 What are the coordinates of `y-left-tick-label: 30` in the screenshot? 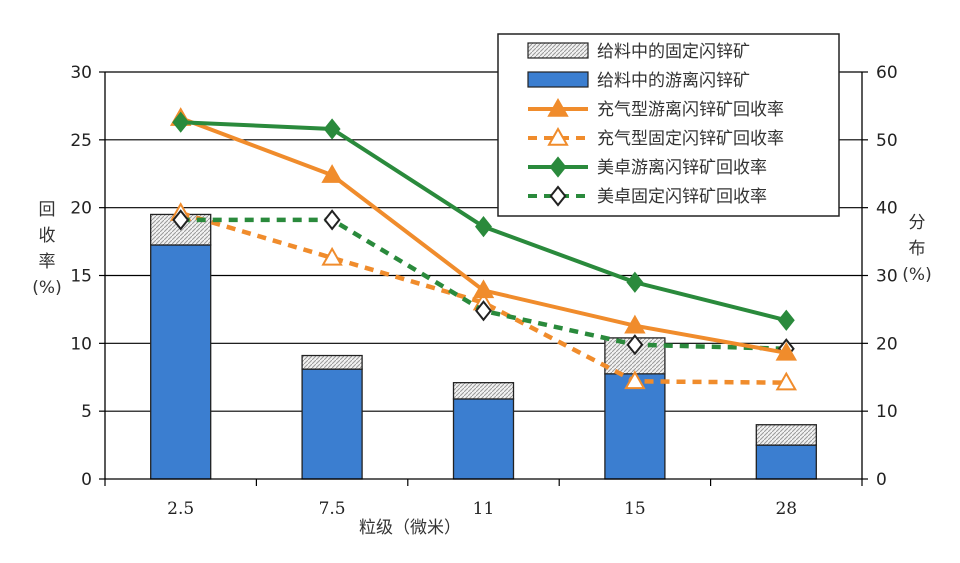 It's located at (81, 73).